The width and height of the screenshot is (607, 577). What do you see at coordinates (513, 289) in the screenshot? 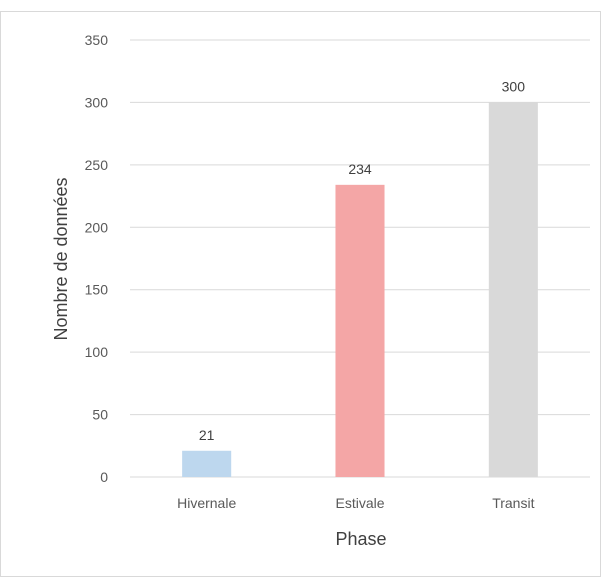
I see `bar-transit` at bounding box center [513, 289].